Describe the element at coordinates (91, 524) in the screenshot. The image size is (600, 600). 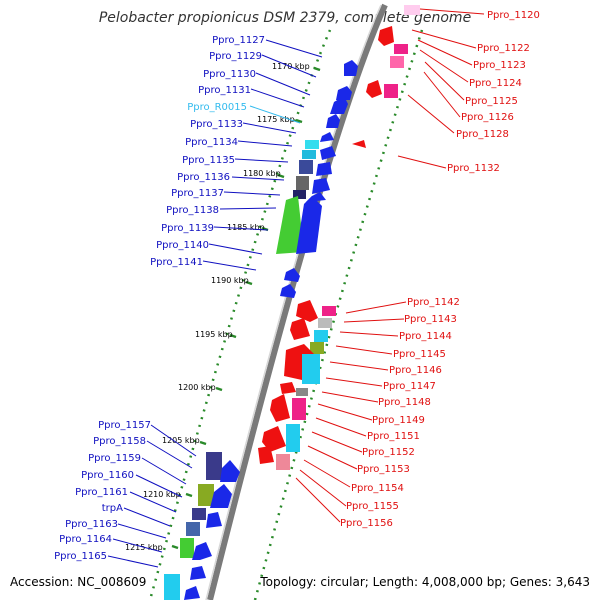
I see `gene-label: Ppro_1163` at that location.